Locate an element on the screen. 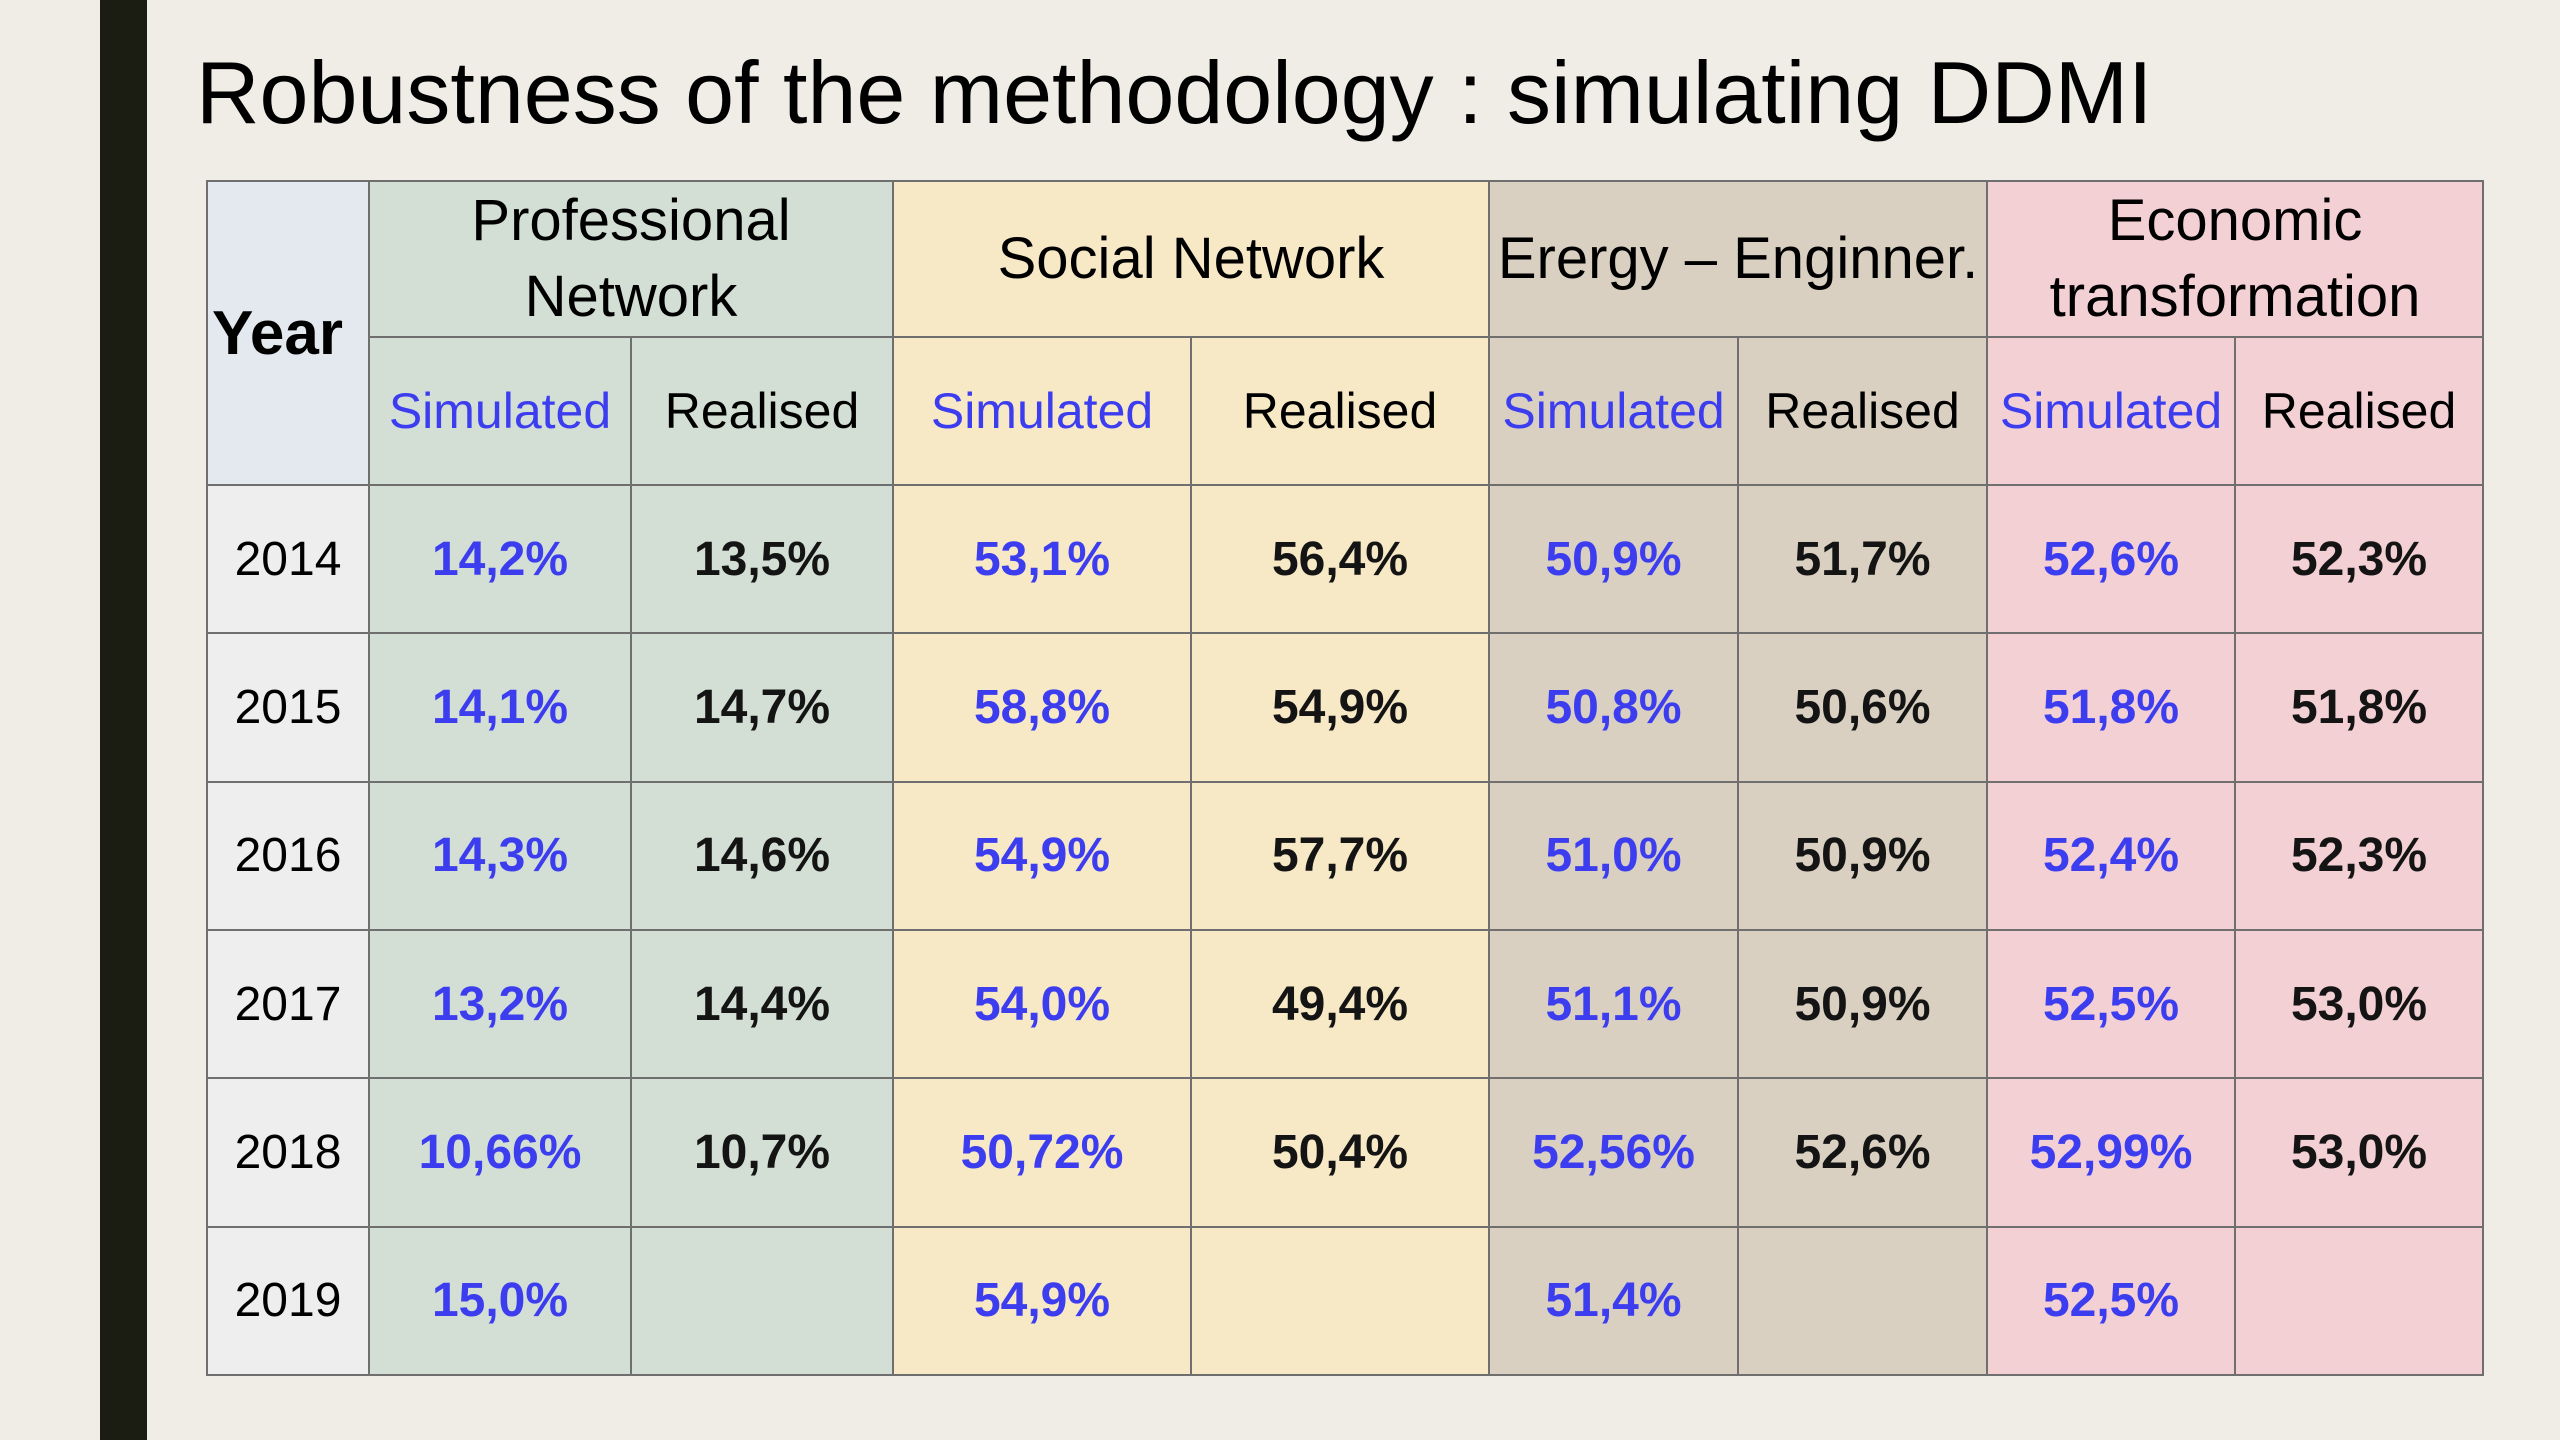  realised-value: 50,4% is located at coordinates (1340, 1152).